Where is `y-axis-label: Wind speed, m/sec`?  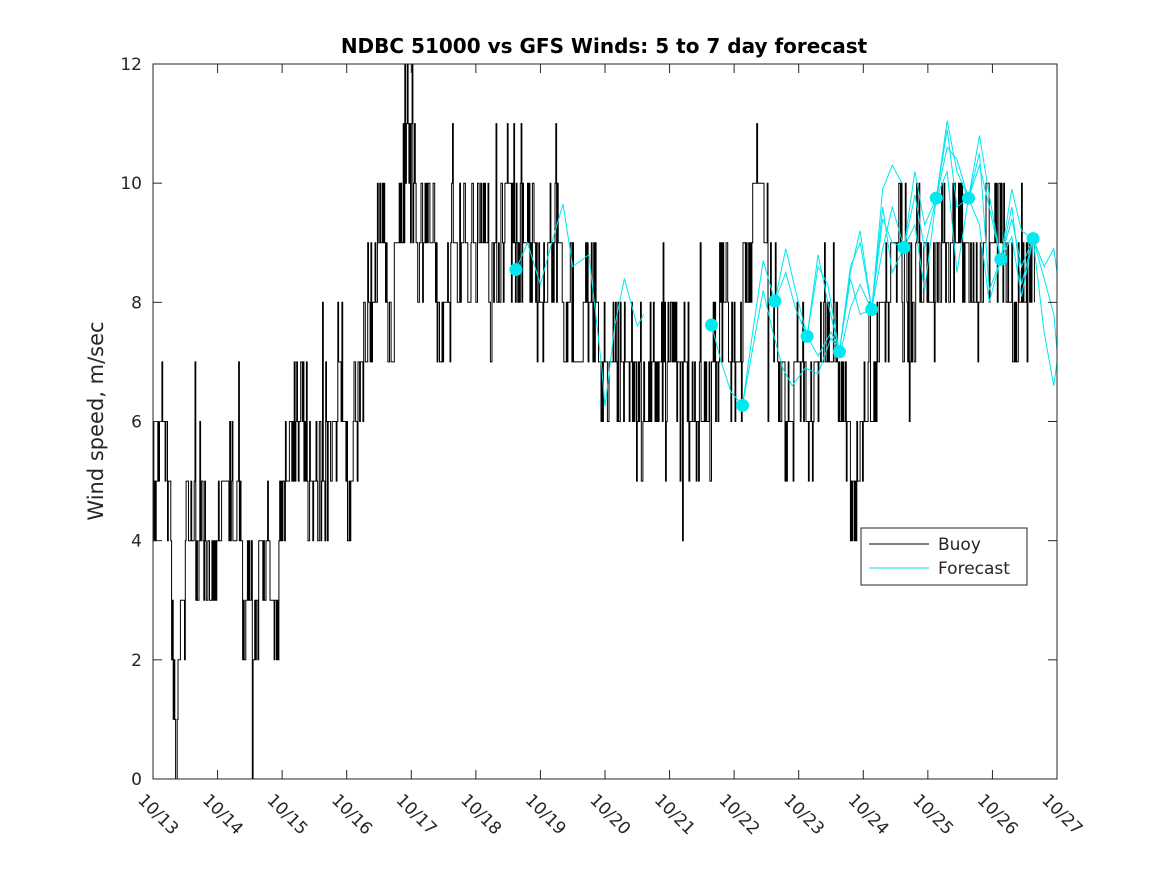
y-axis-label: Wind speed, m/sec is located at coordinates (96, 420).